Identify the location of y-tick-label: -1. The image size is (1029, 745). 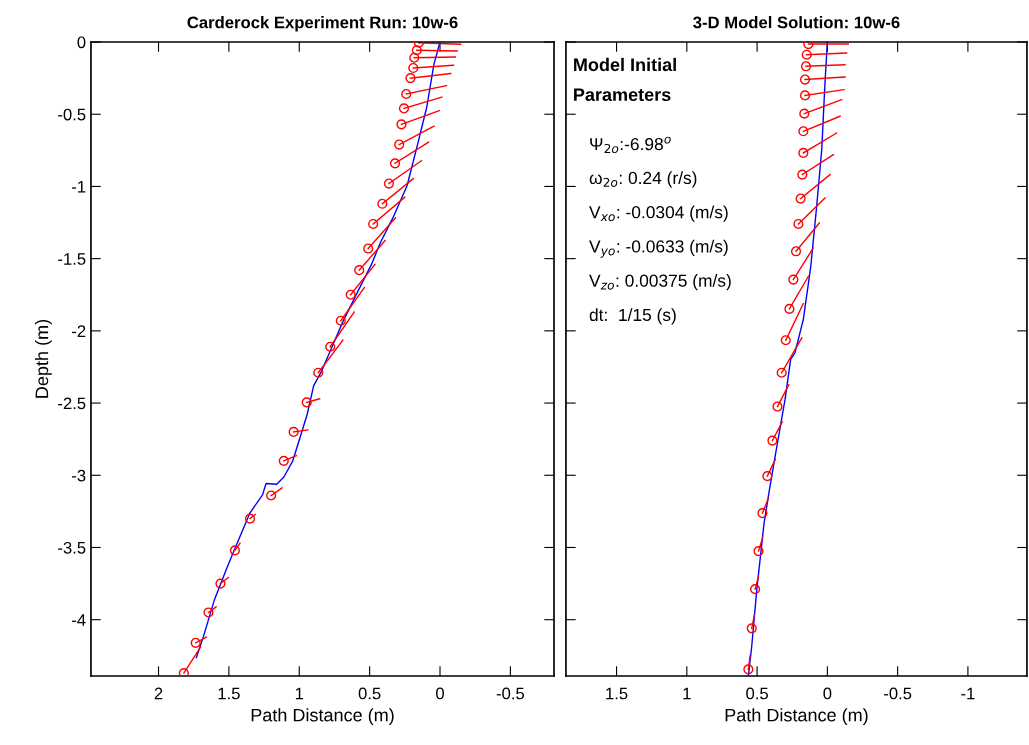
(79, 187).